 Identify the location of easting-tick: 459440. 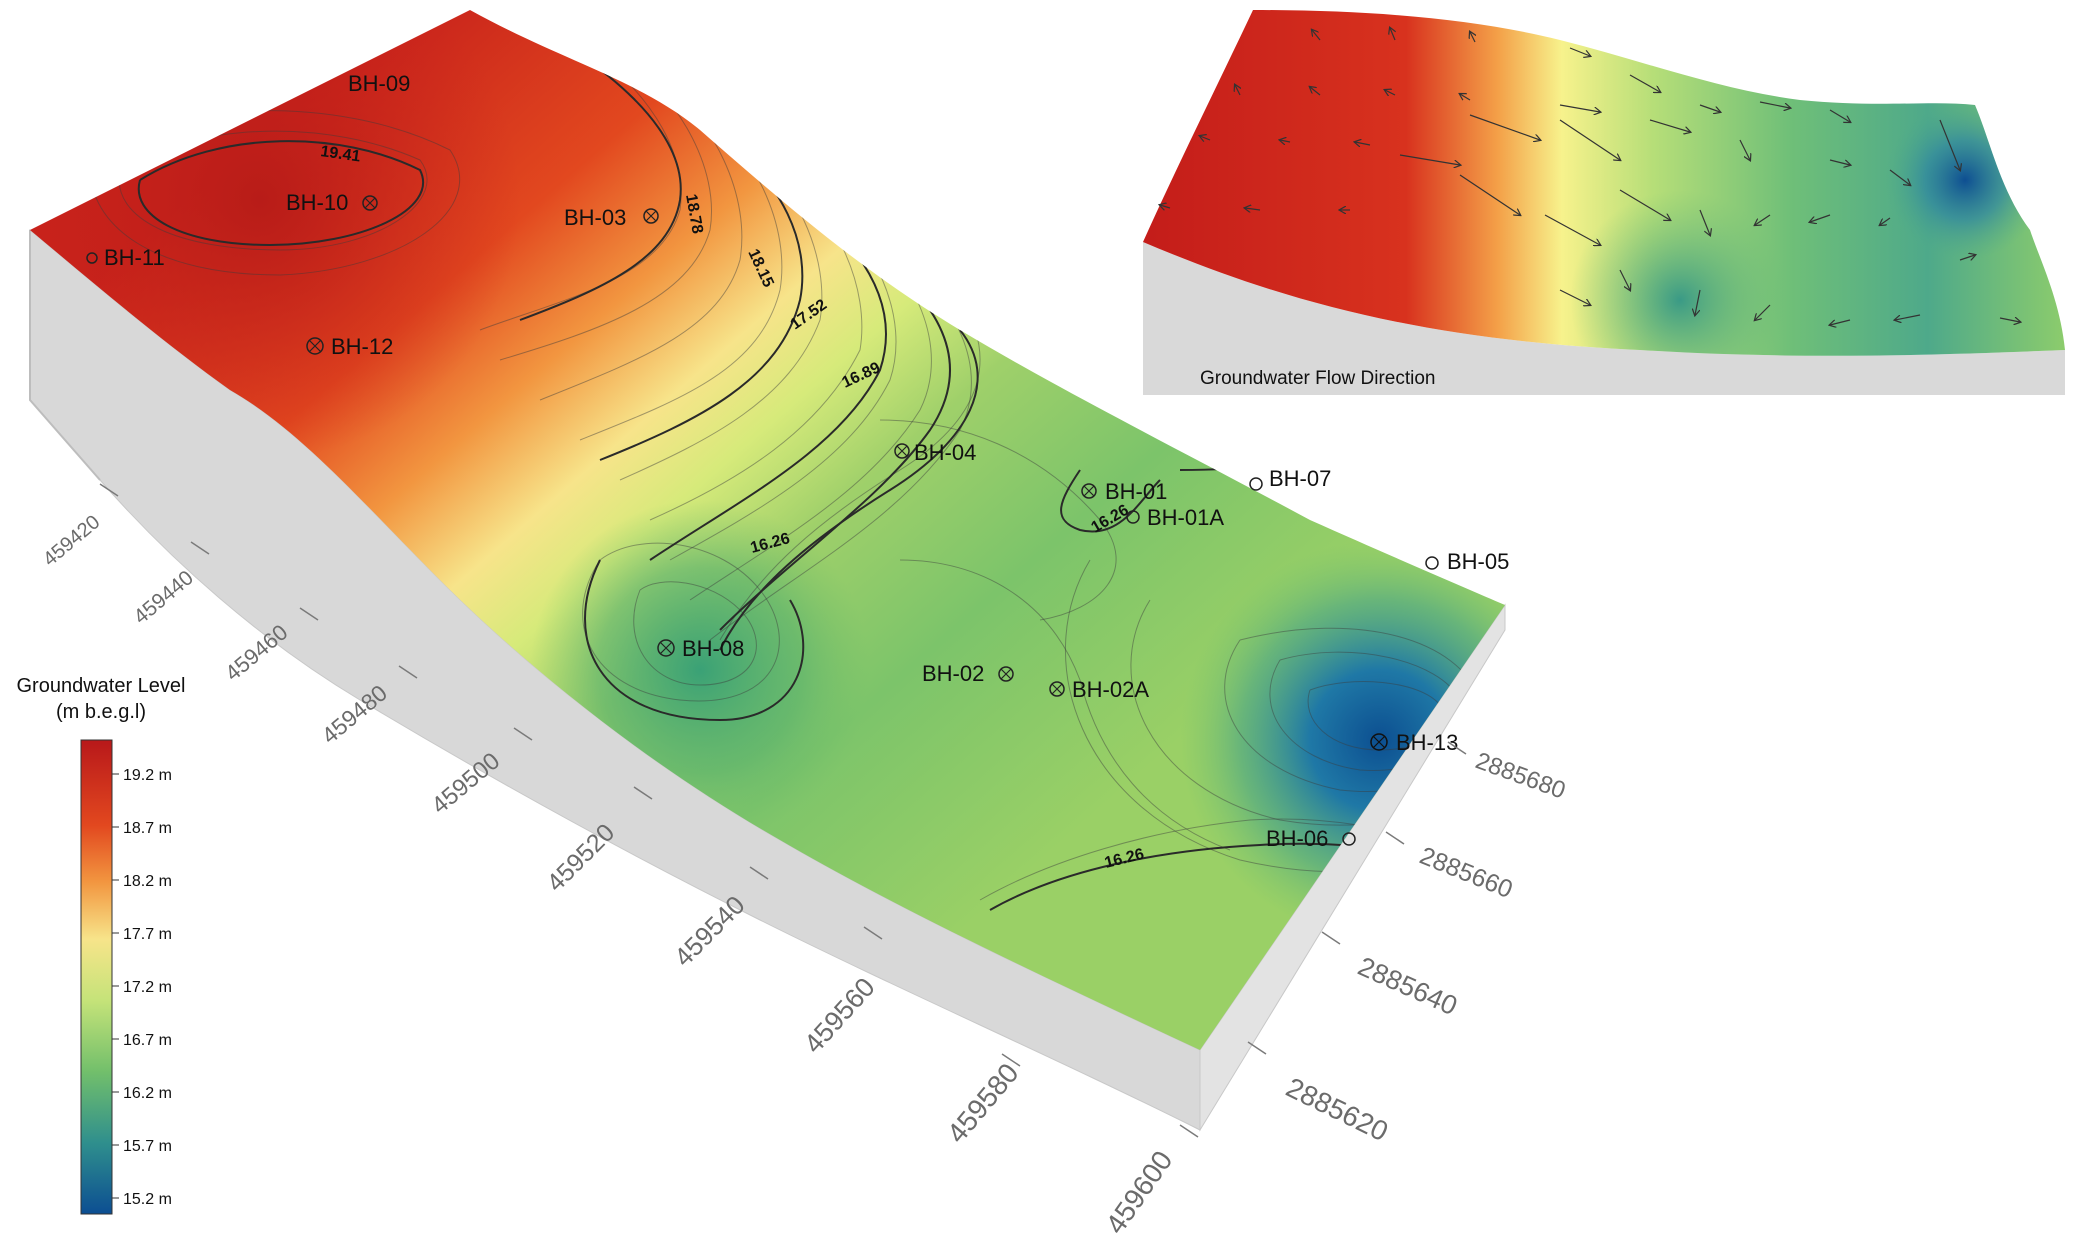
(163, 597).